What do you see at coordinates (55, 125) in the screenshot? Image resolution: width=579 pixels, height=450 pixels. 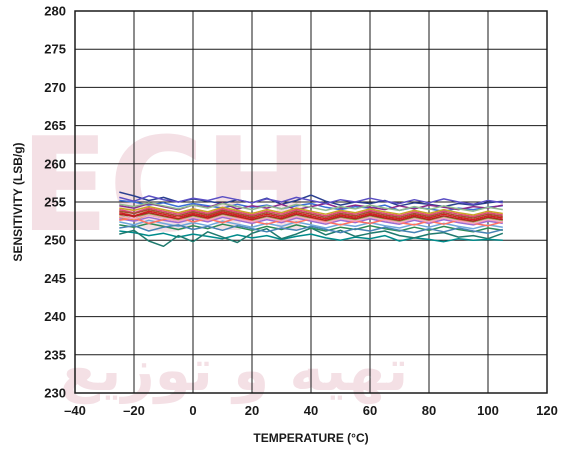 I see `y-tick-label: 265` at bounding box center [55, 125].